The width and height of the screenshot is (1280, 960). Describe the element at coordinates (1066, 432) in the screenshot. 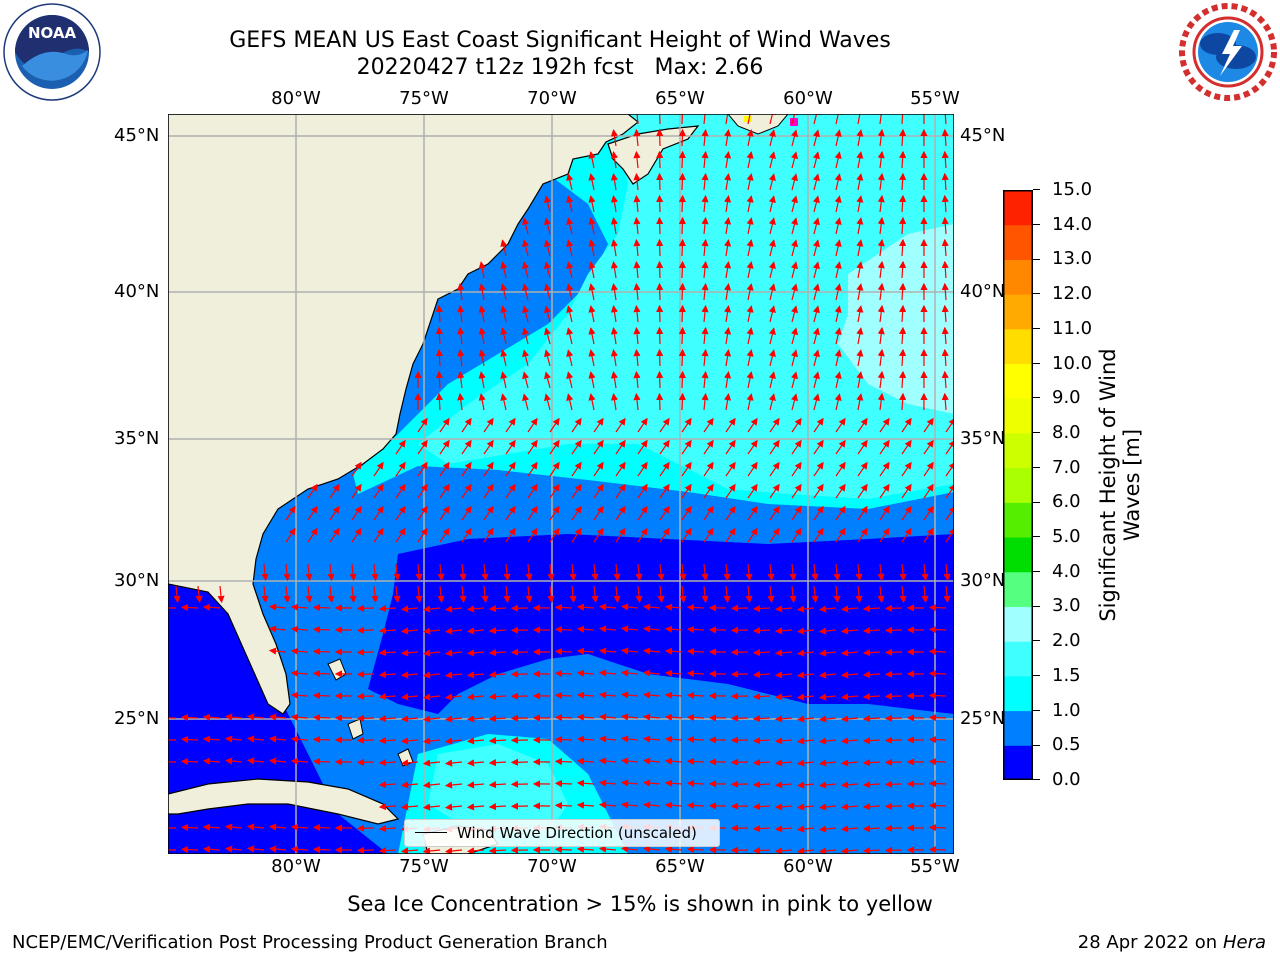

I see `colorbar-tick-label: 8.0` at that location.